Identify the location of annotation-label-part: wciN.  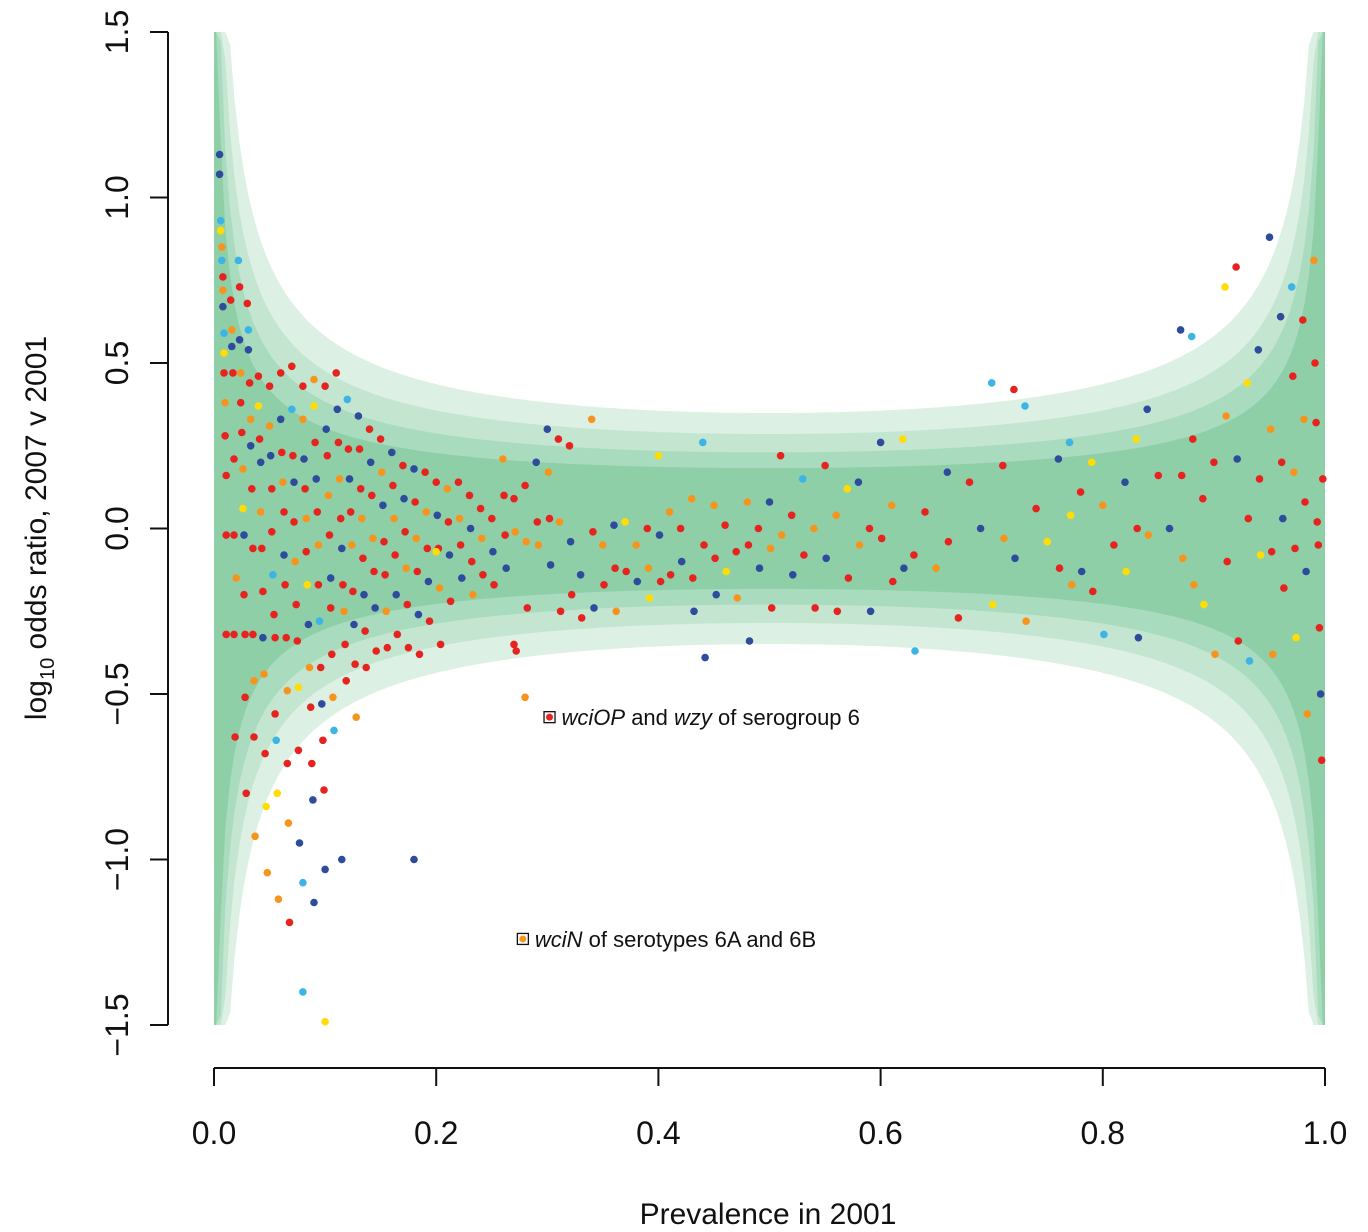
(559, 939).